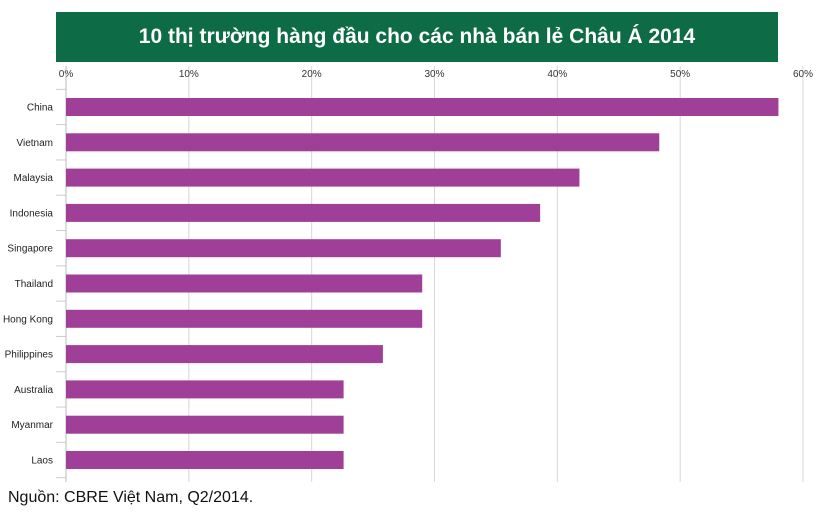 This screenshot has width=835, height=528. Describe the element at coordinates (680, 74) in the screenshot. I see `x-tick-label: 50%` at that location.